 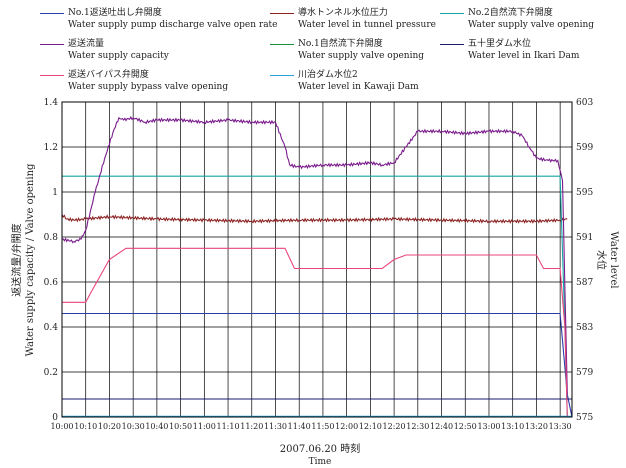 I want to click on x-tick-label: 10:50, so click(x=180, y=426).